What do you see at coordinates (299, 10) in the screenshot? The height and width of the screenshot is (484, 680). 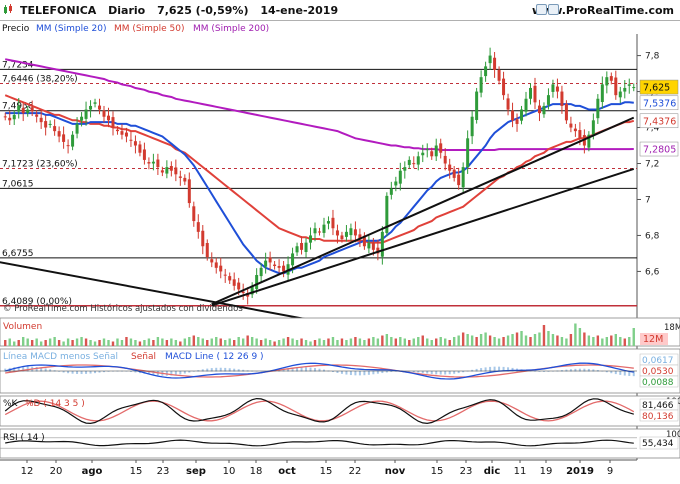 I see `date: 14-ene-2019` at bounding box center [299, 10].